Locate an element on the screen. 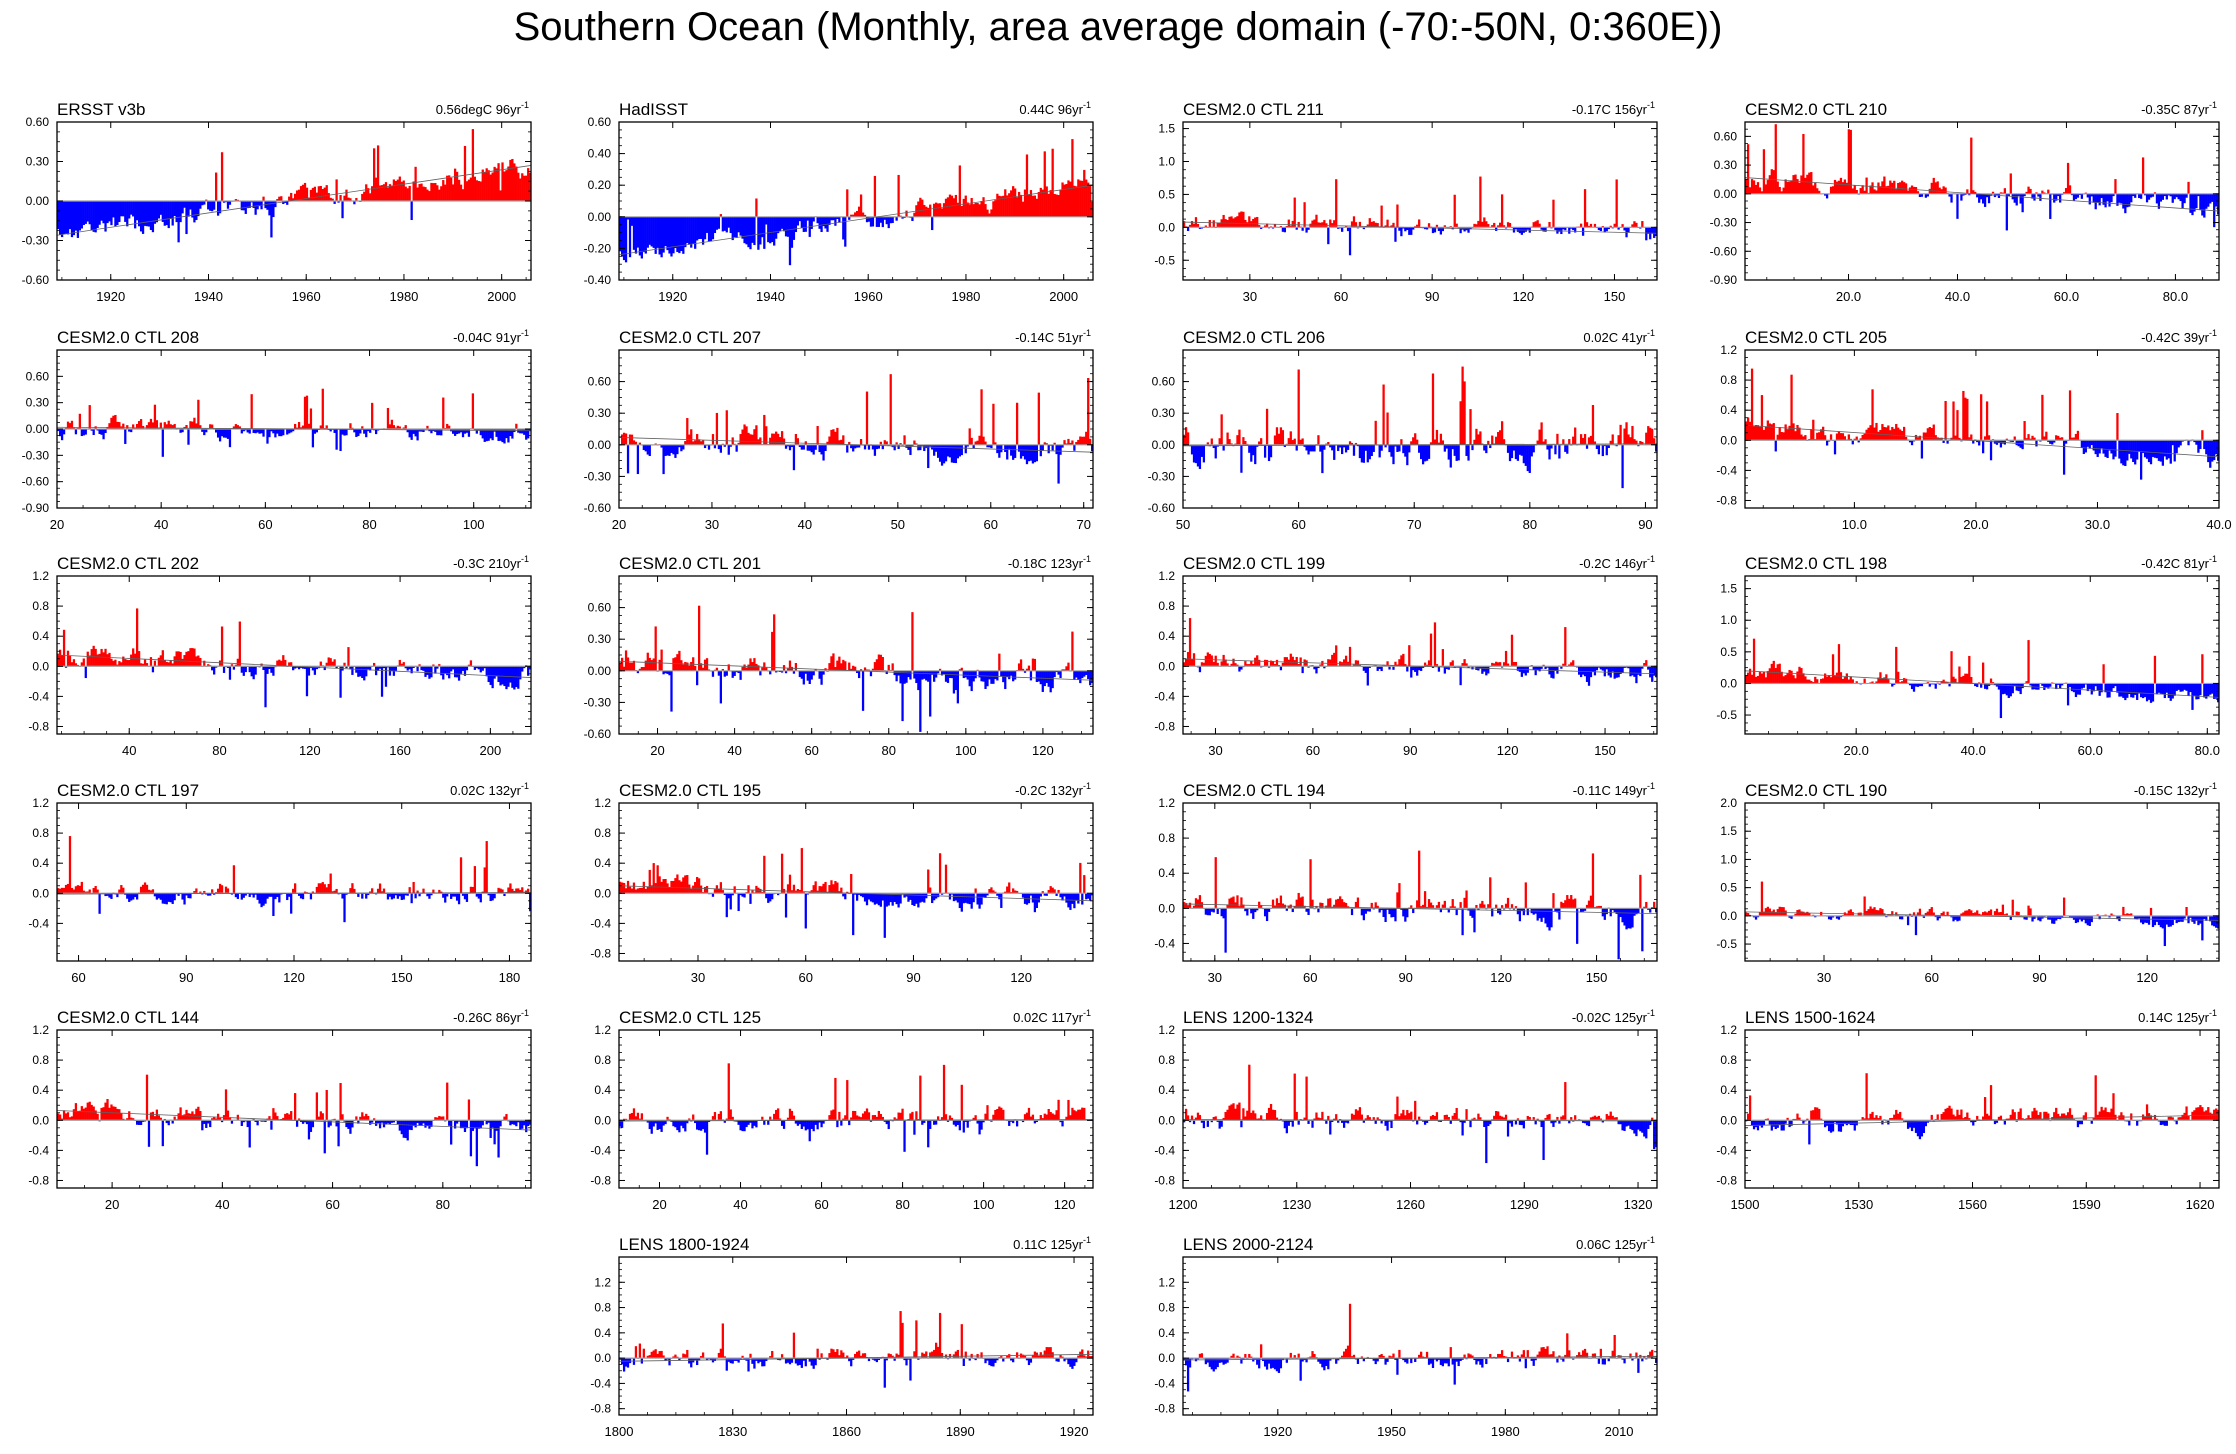 The image size is (2236, 1454). panel-title: CESM2.0 CTL 207 is located at coordinates (690, 337).